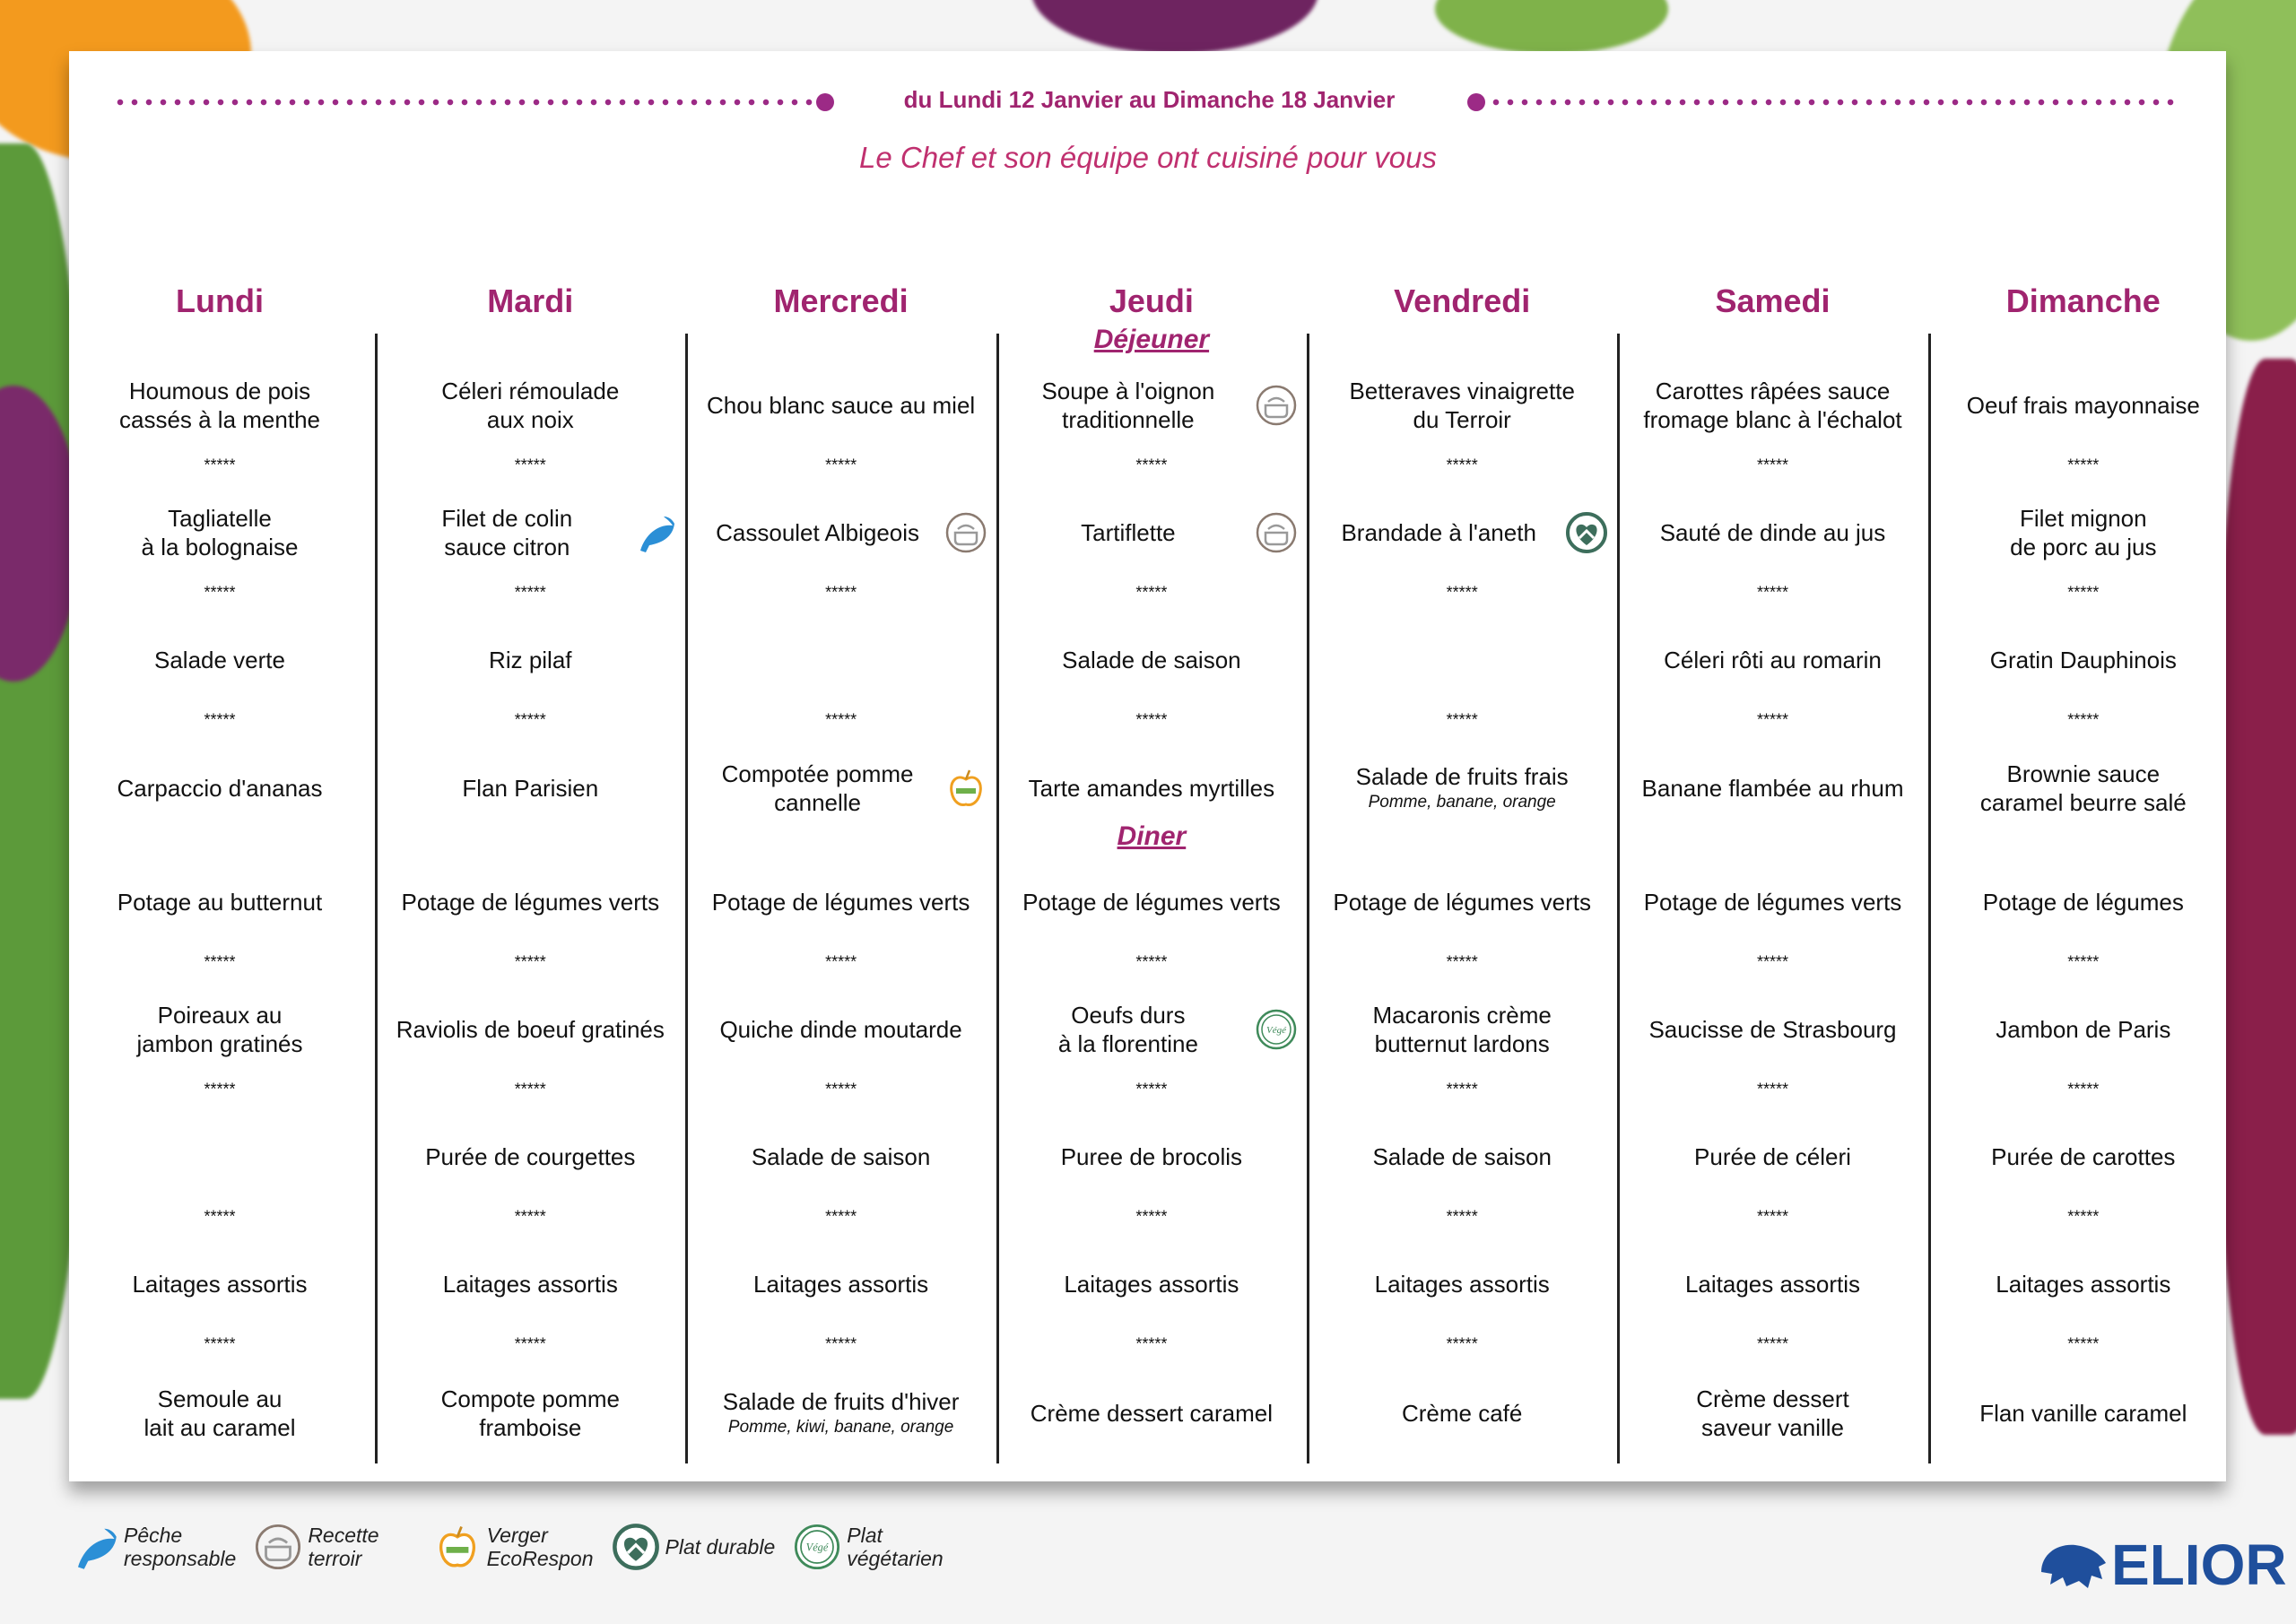 Image resolution: width=2296 pixels, height=1624 pixels. I want to click on menu-item: Potage au butternut, so click(220, 902).